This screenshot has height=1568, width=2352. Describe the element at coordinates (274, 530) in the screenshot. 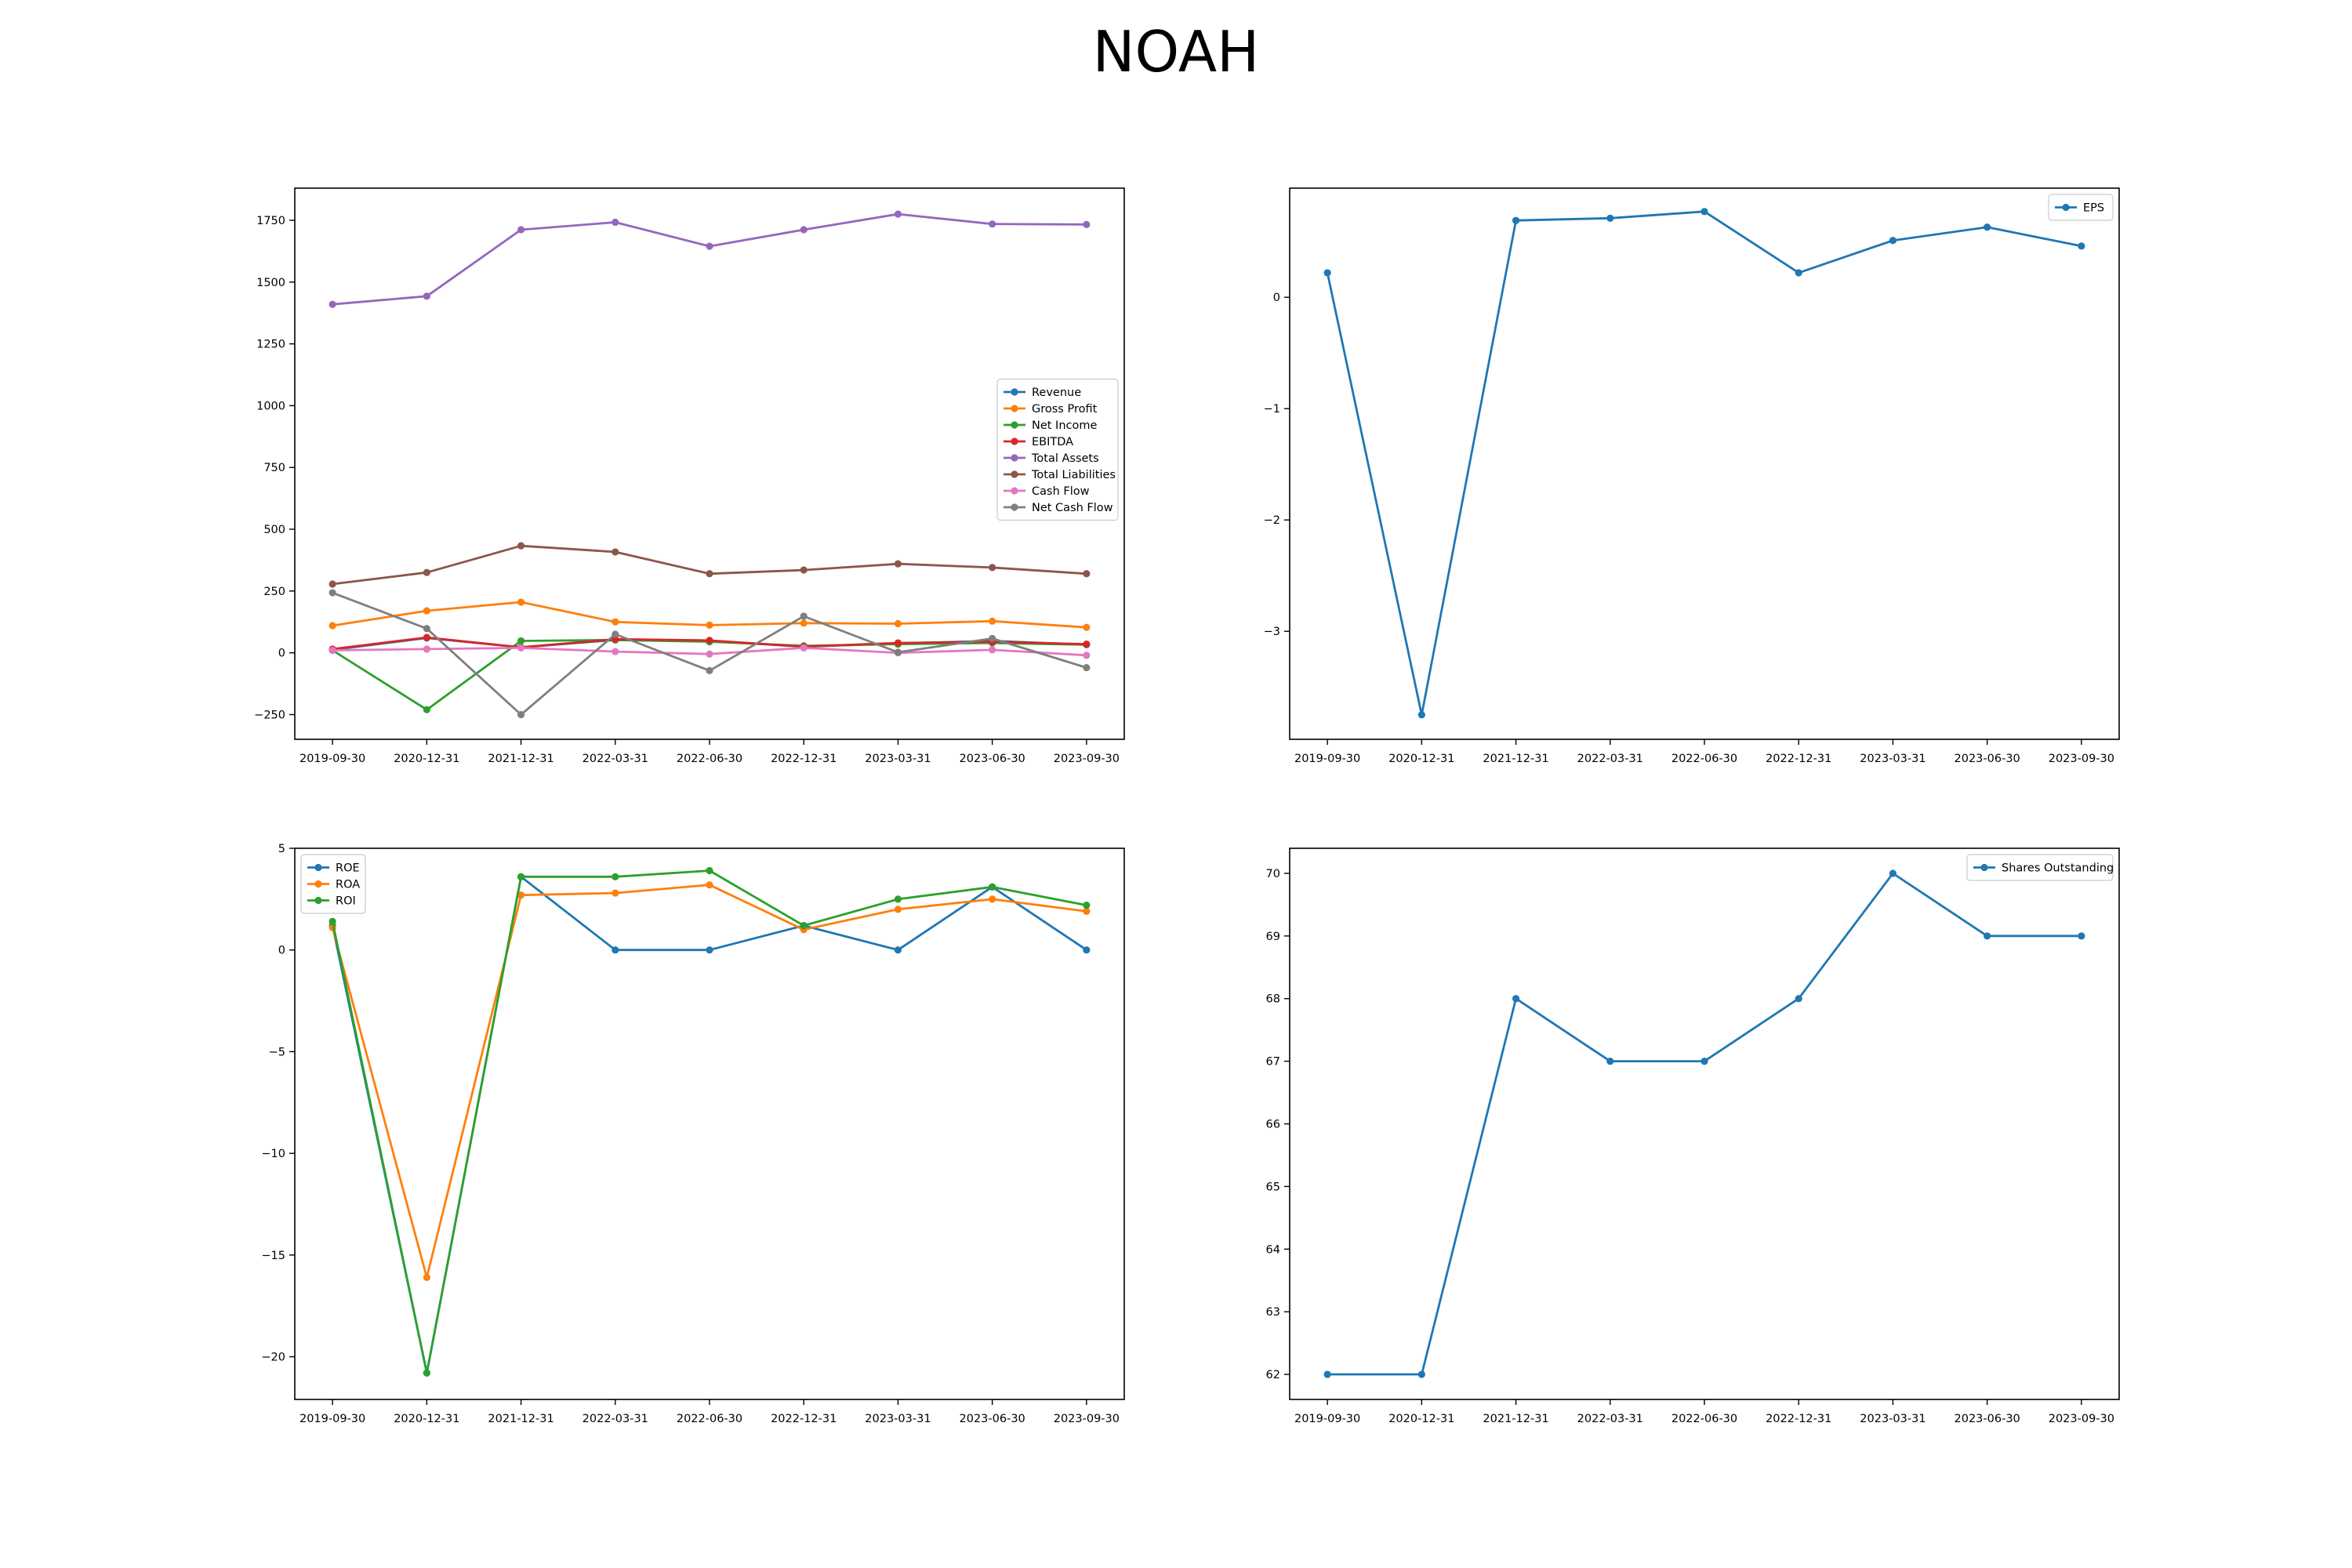

I see `y-tick-label: 500` at that location.